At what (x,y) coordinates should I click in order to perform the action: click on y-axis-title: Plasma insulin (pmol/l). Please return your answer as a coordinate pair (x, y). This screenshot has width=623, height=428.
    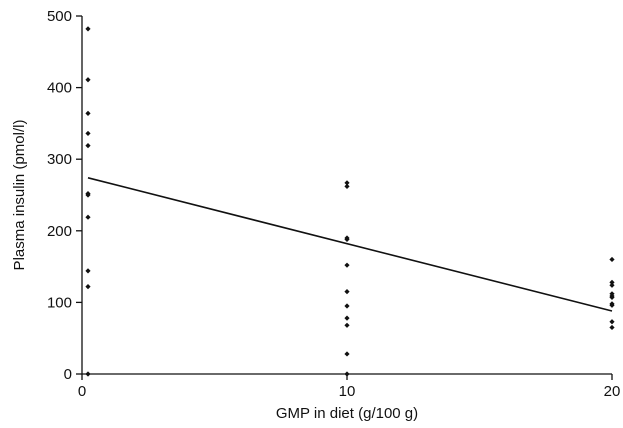
    Looking at the image, I should click on (19, 195).